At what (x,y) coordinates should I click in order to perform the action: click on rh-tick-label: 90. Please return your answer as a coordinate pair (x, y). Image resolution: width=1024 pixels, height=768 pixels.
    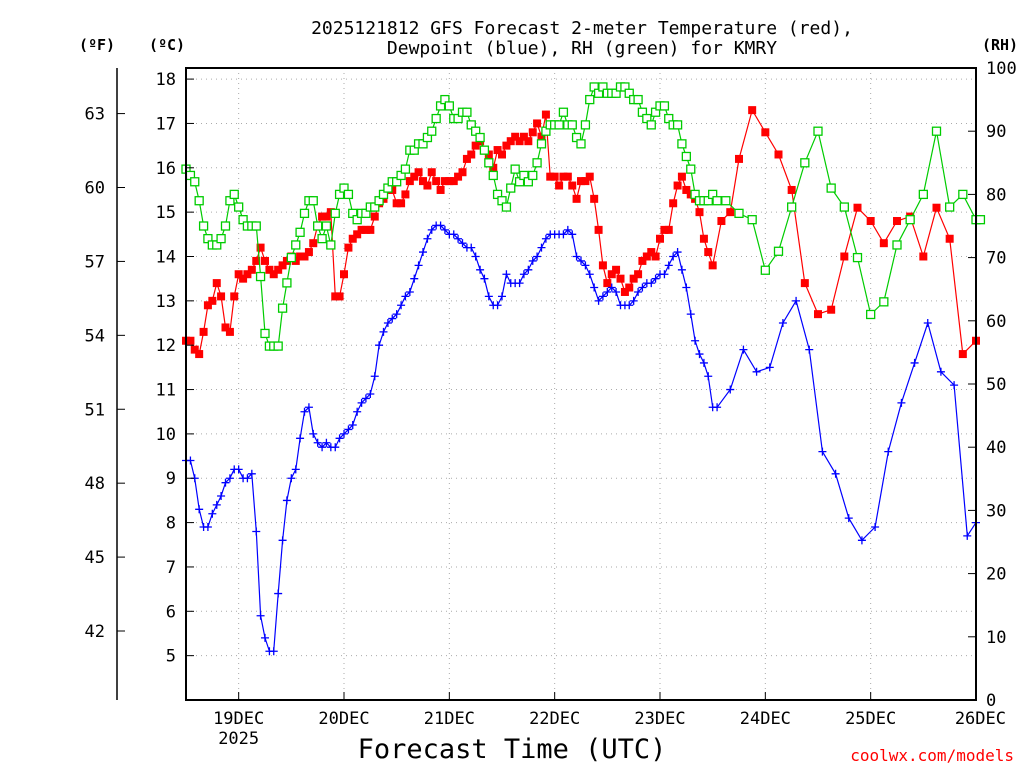
    Looking at the image, I should click on (996, 132).